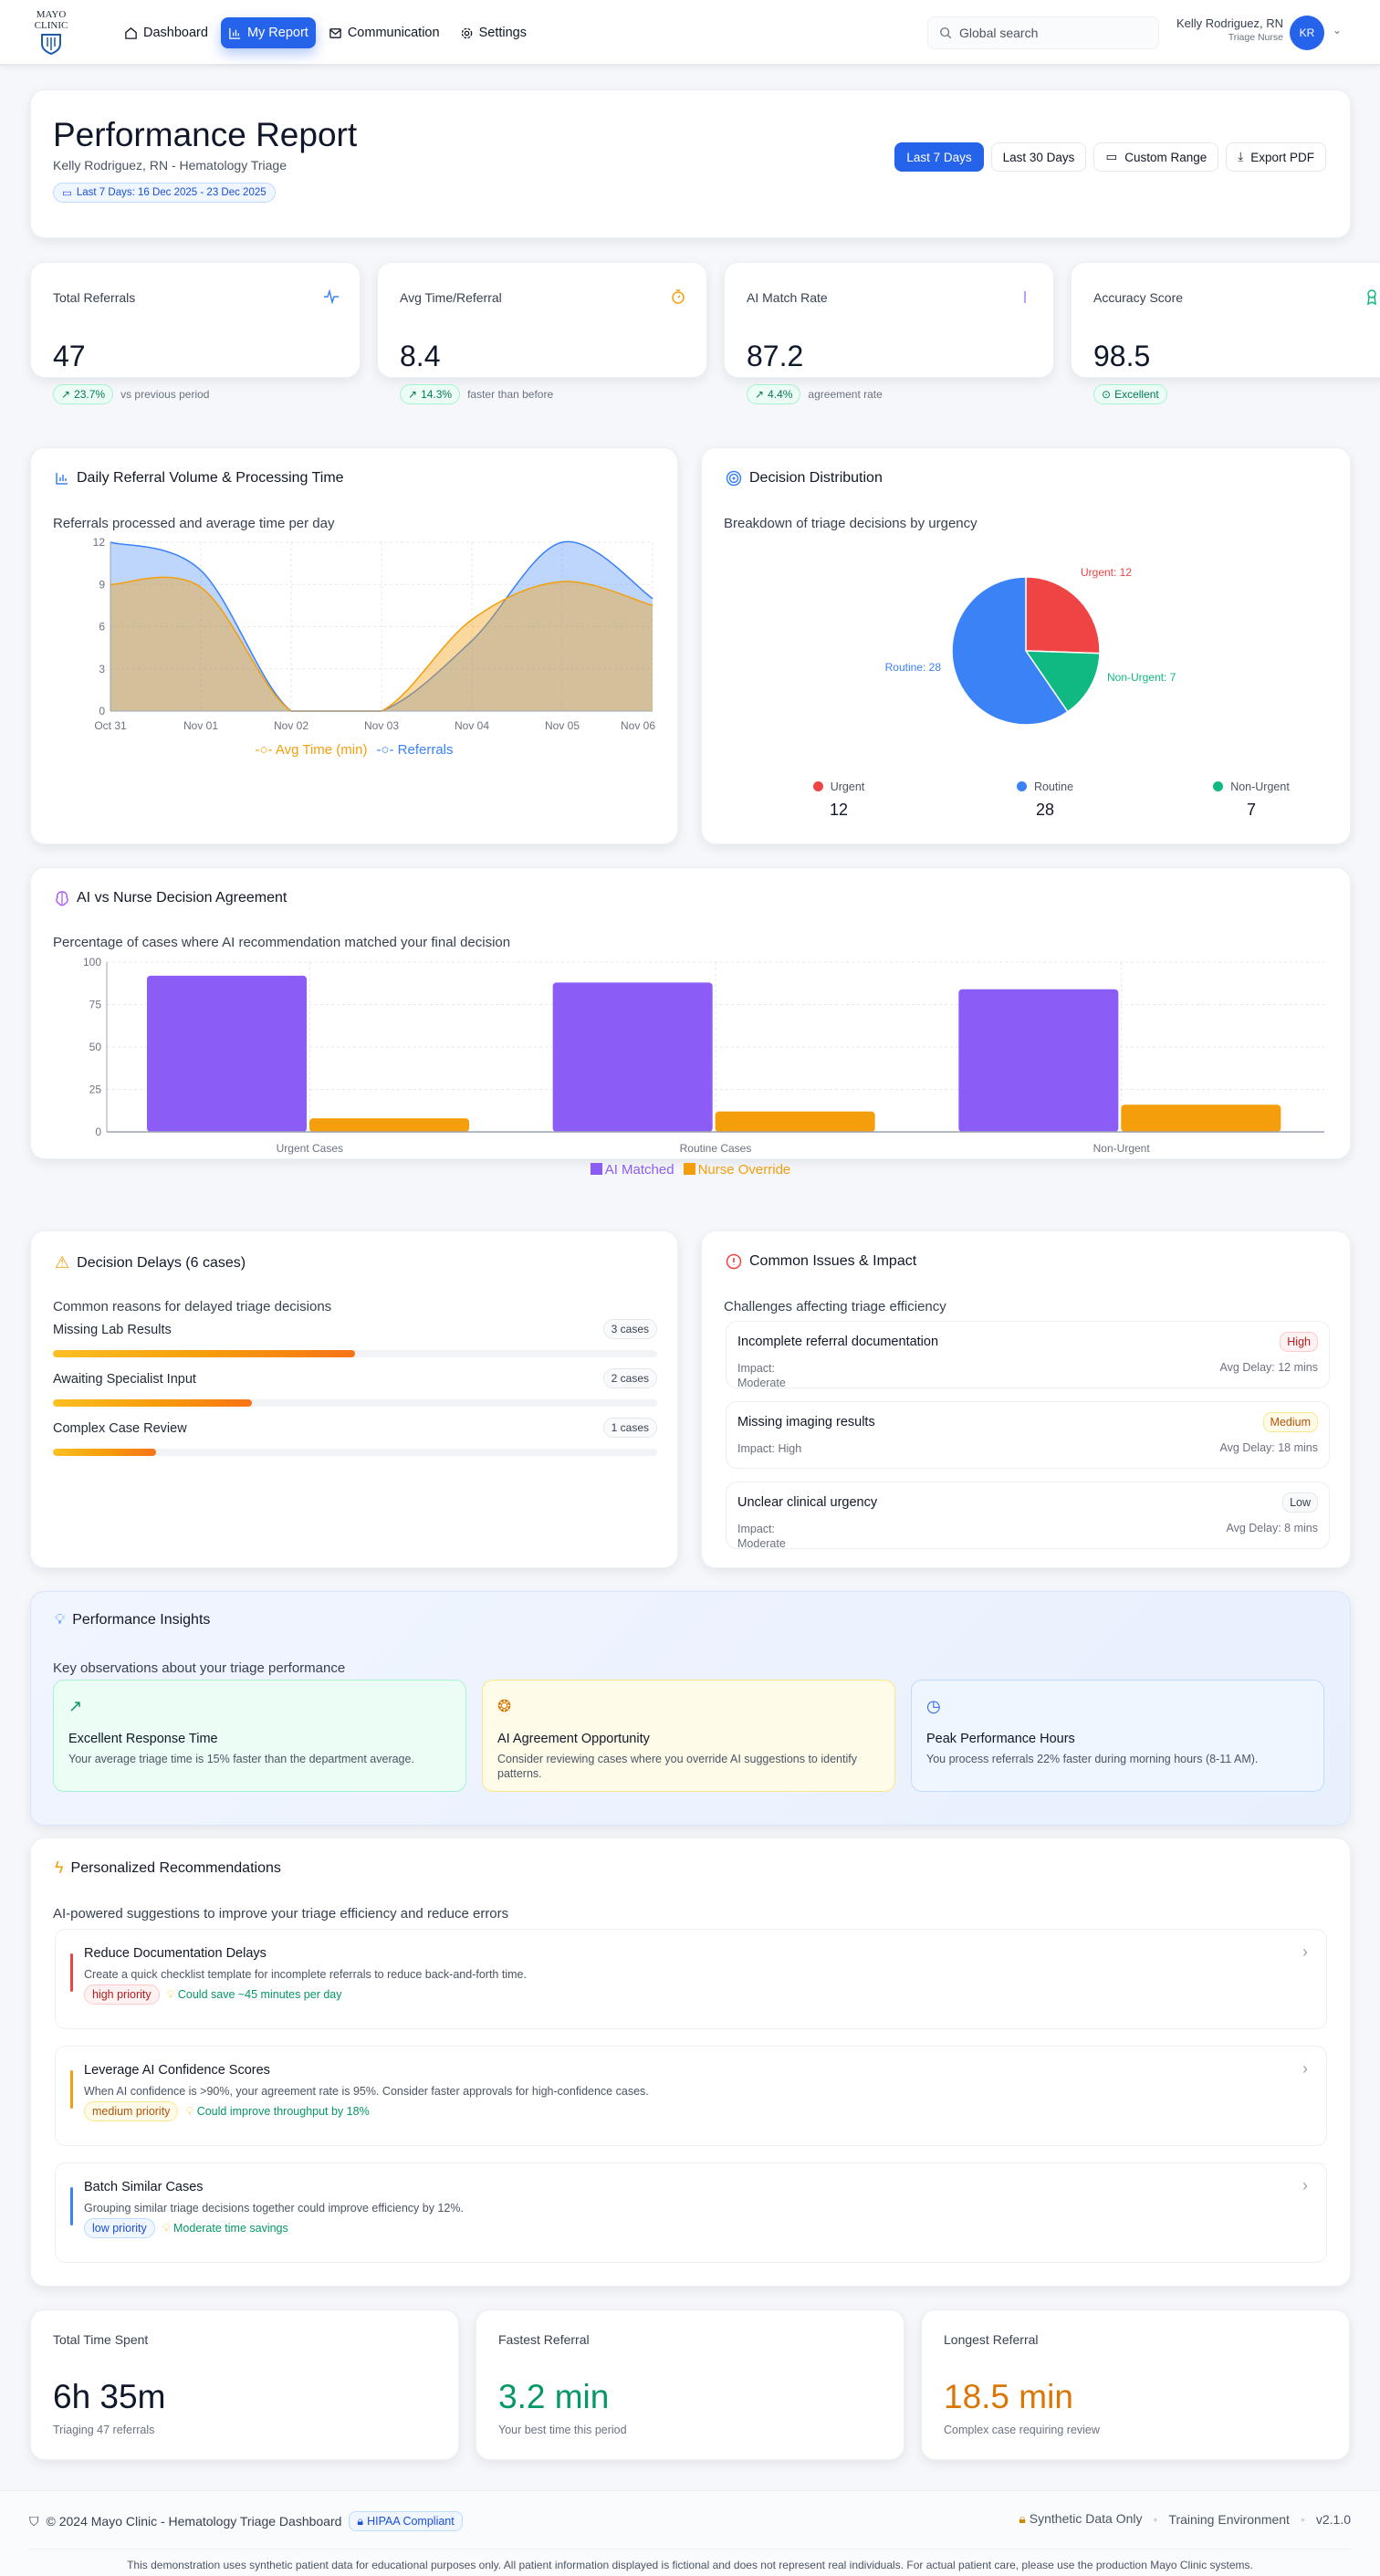 This screenshot has width=1380, height=2576. Describe the element at coordinates (166, 32) in the screenshot. I see `nav-dashboard: Dashboard` at that location.